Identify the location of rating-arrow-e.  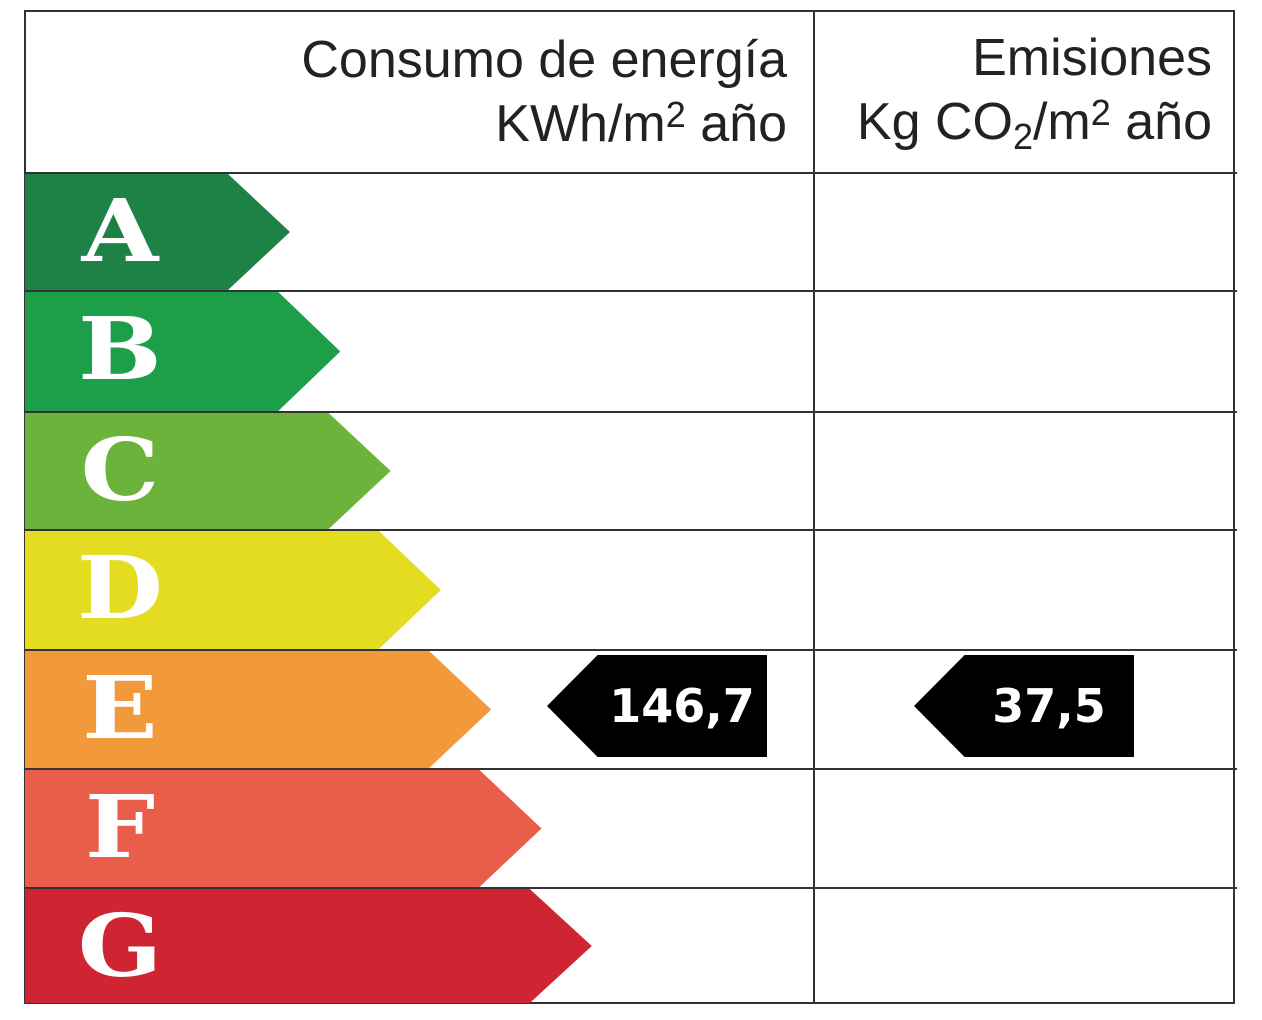
(258, 709).